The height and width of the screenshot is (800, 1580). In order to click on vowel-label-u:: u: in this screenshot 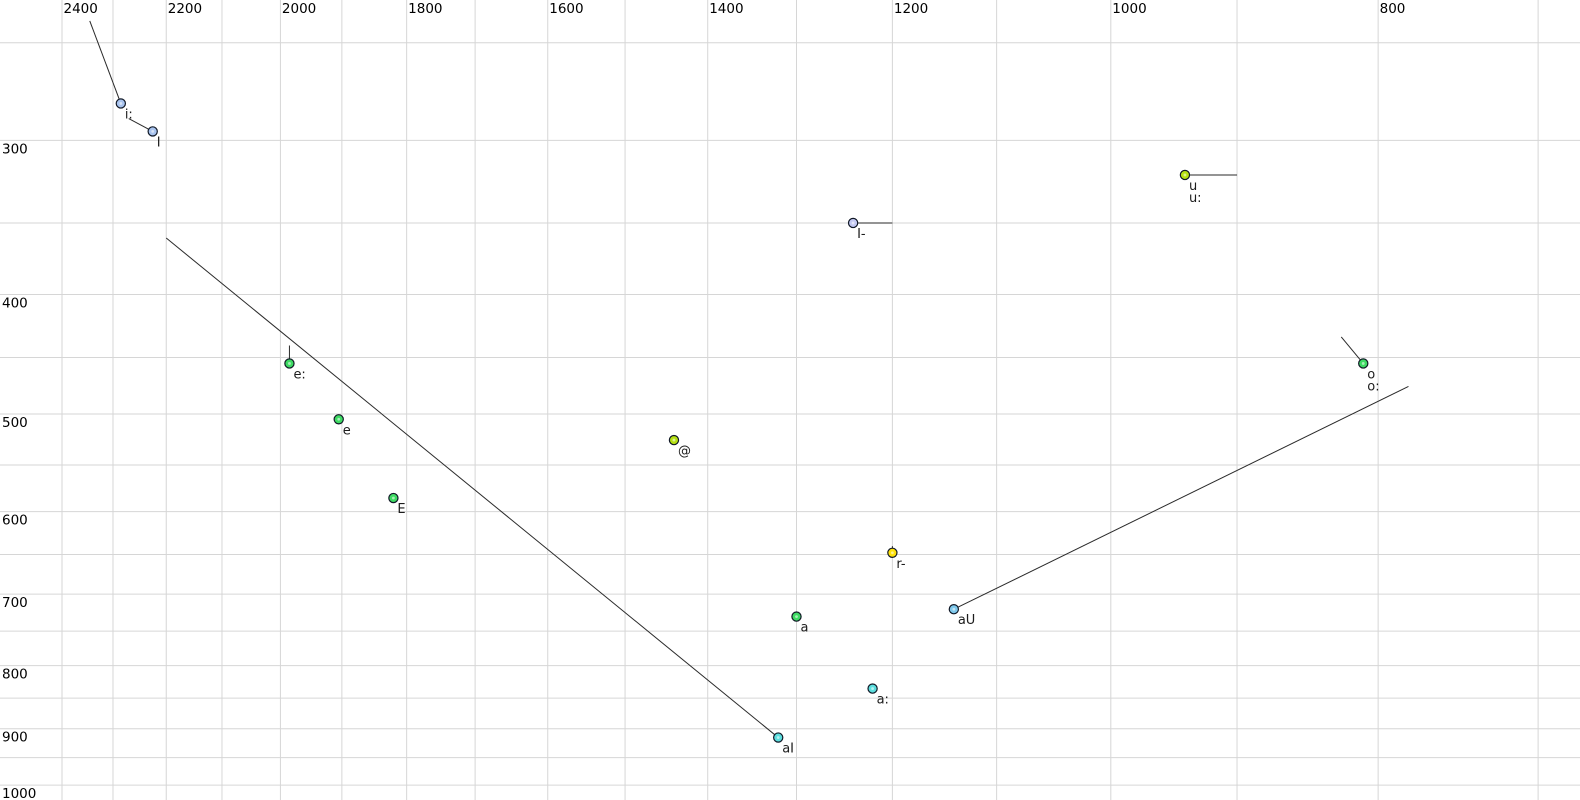, I will do `click(1195, 198)`.